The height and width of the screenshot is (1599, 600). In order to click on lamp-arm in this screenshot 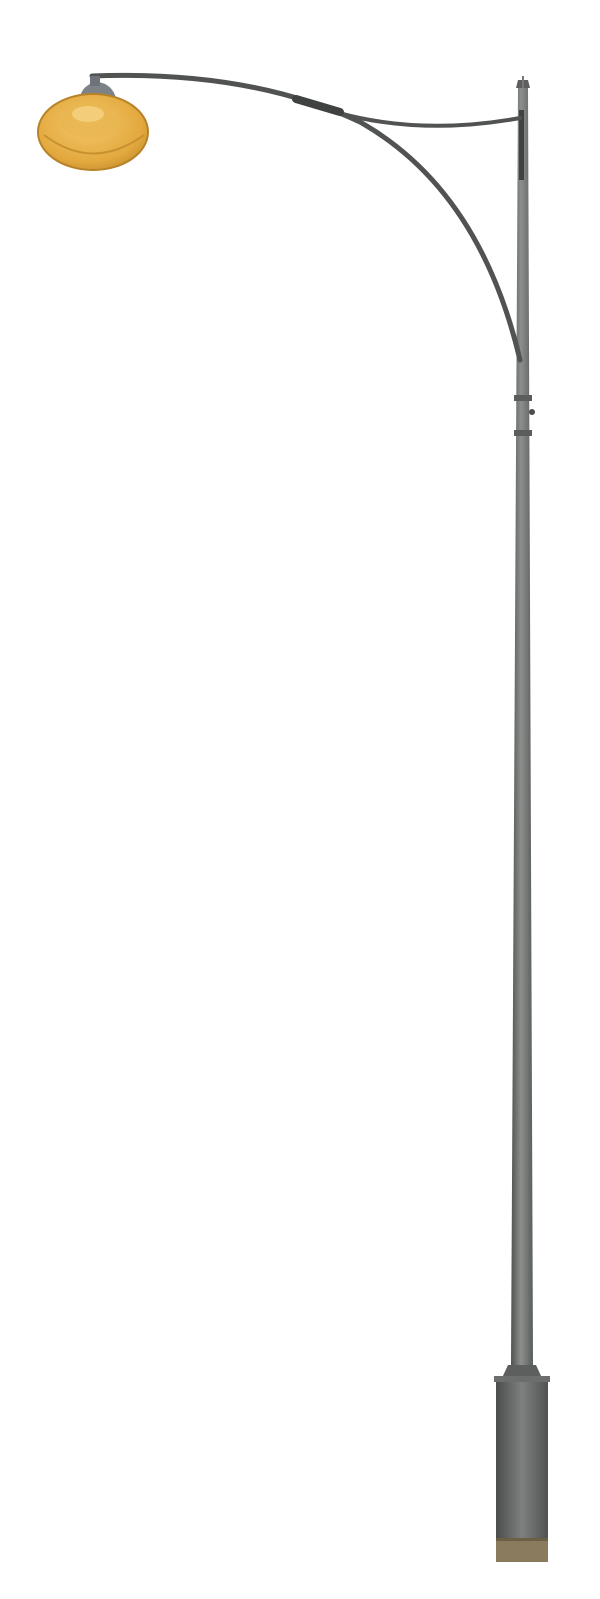, I will do `click(306, 217)`.